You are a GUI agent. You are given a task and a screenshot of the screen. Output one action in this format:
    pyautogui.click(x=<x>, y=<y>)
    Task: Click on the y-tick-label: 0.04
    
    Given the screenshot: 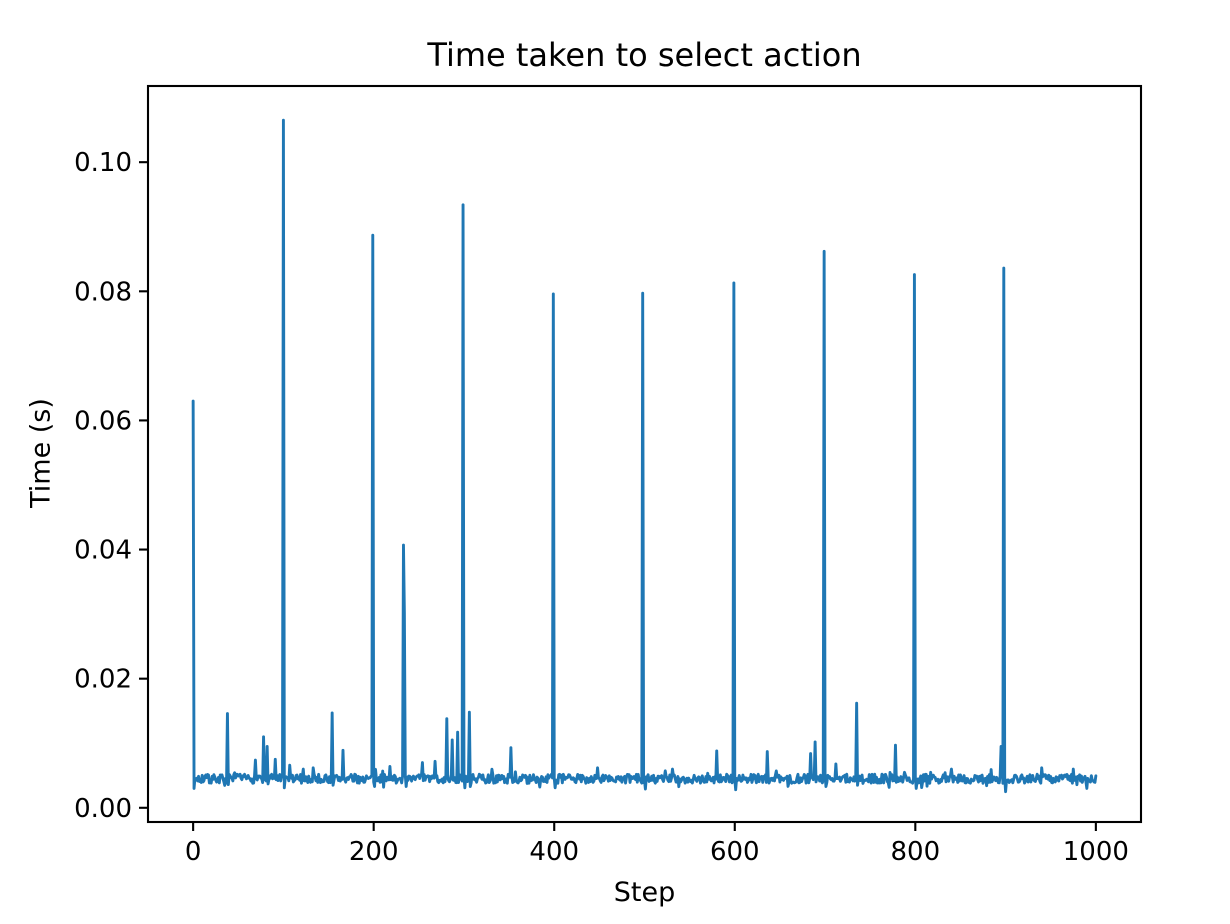 What is the action you would take?
    pyautogui.click(x=103, y=551)
    